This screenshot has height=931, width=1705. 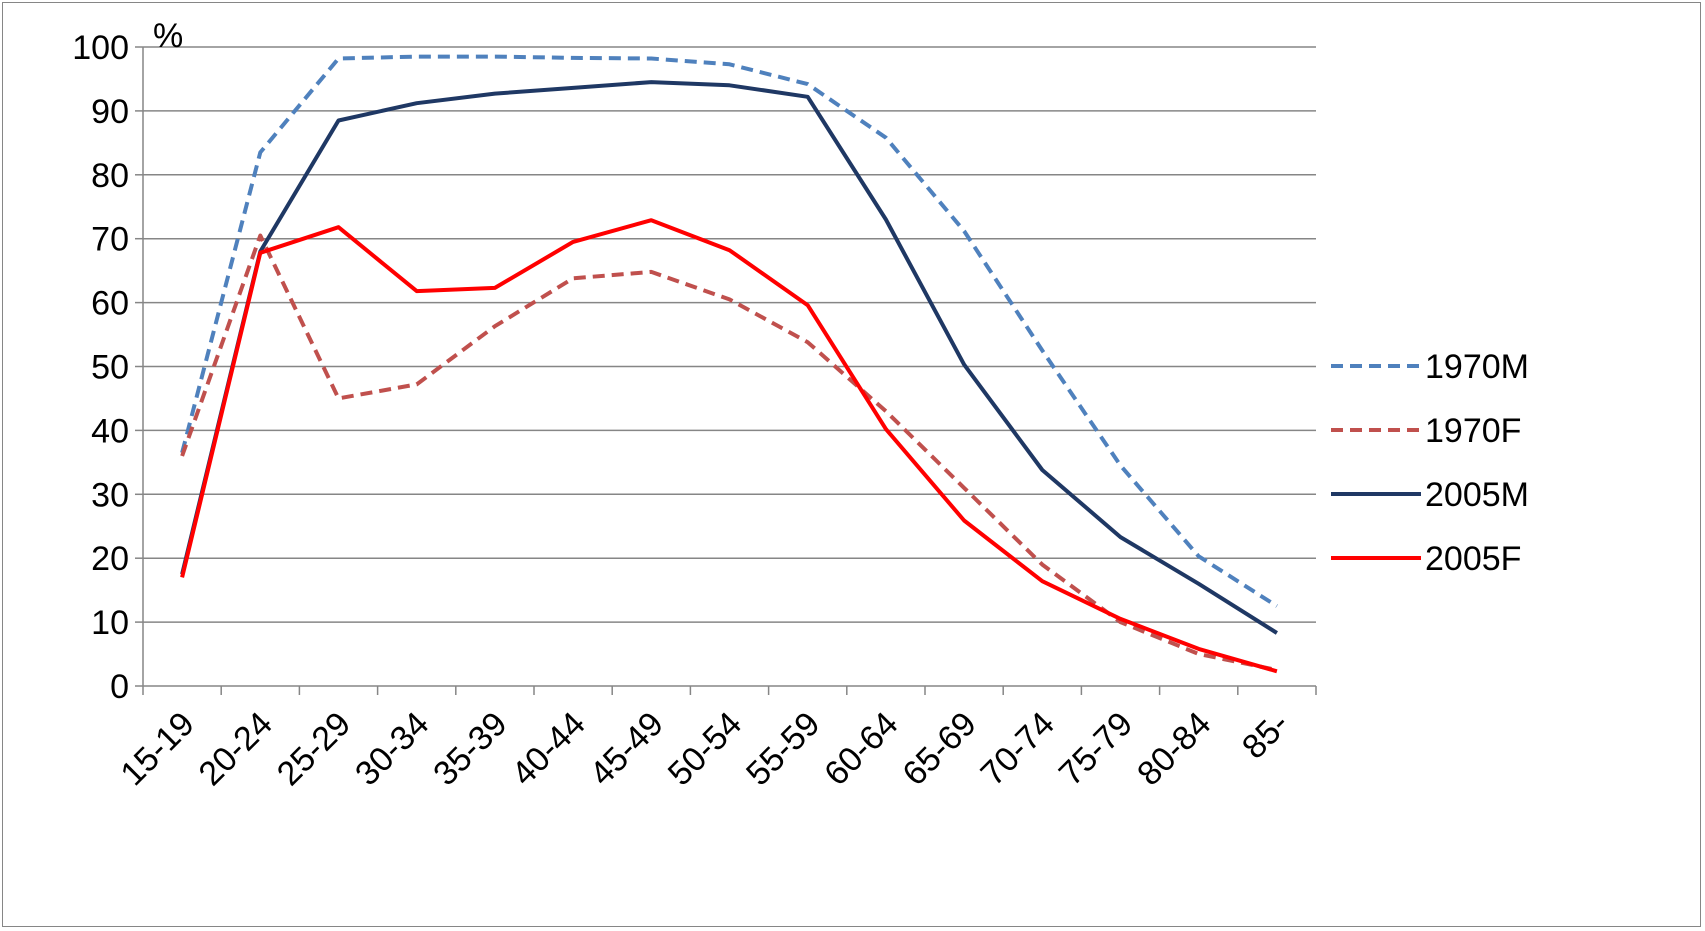 What do you see at coordinates (110, 240) in the screenshot?
I see `y-tick-label: 70` at bounding box center [110, 240].